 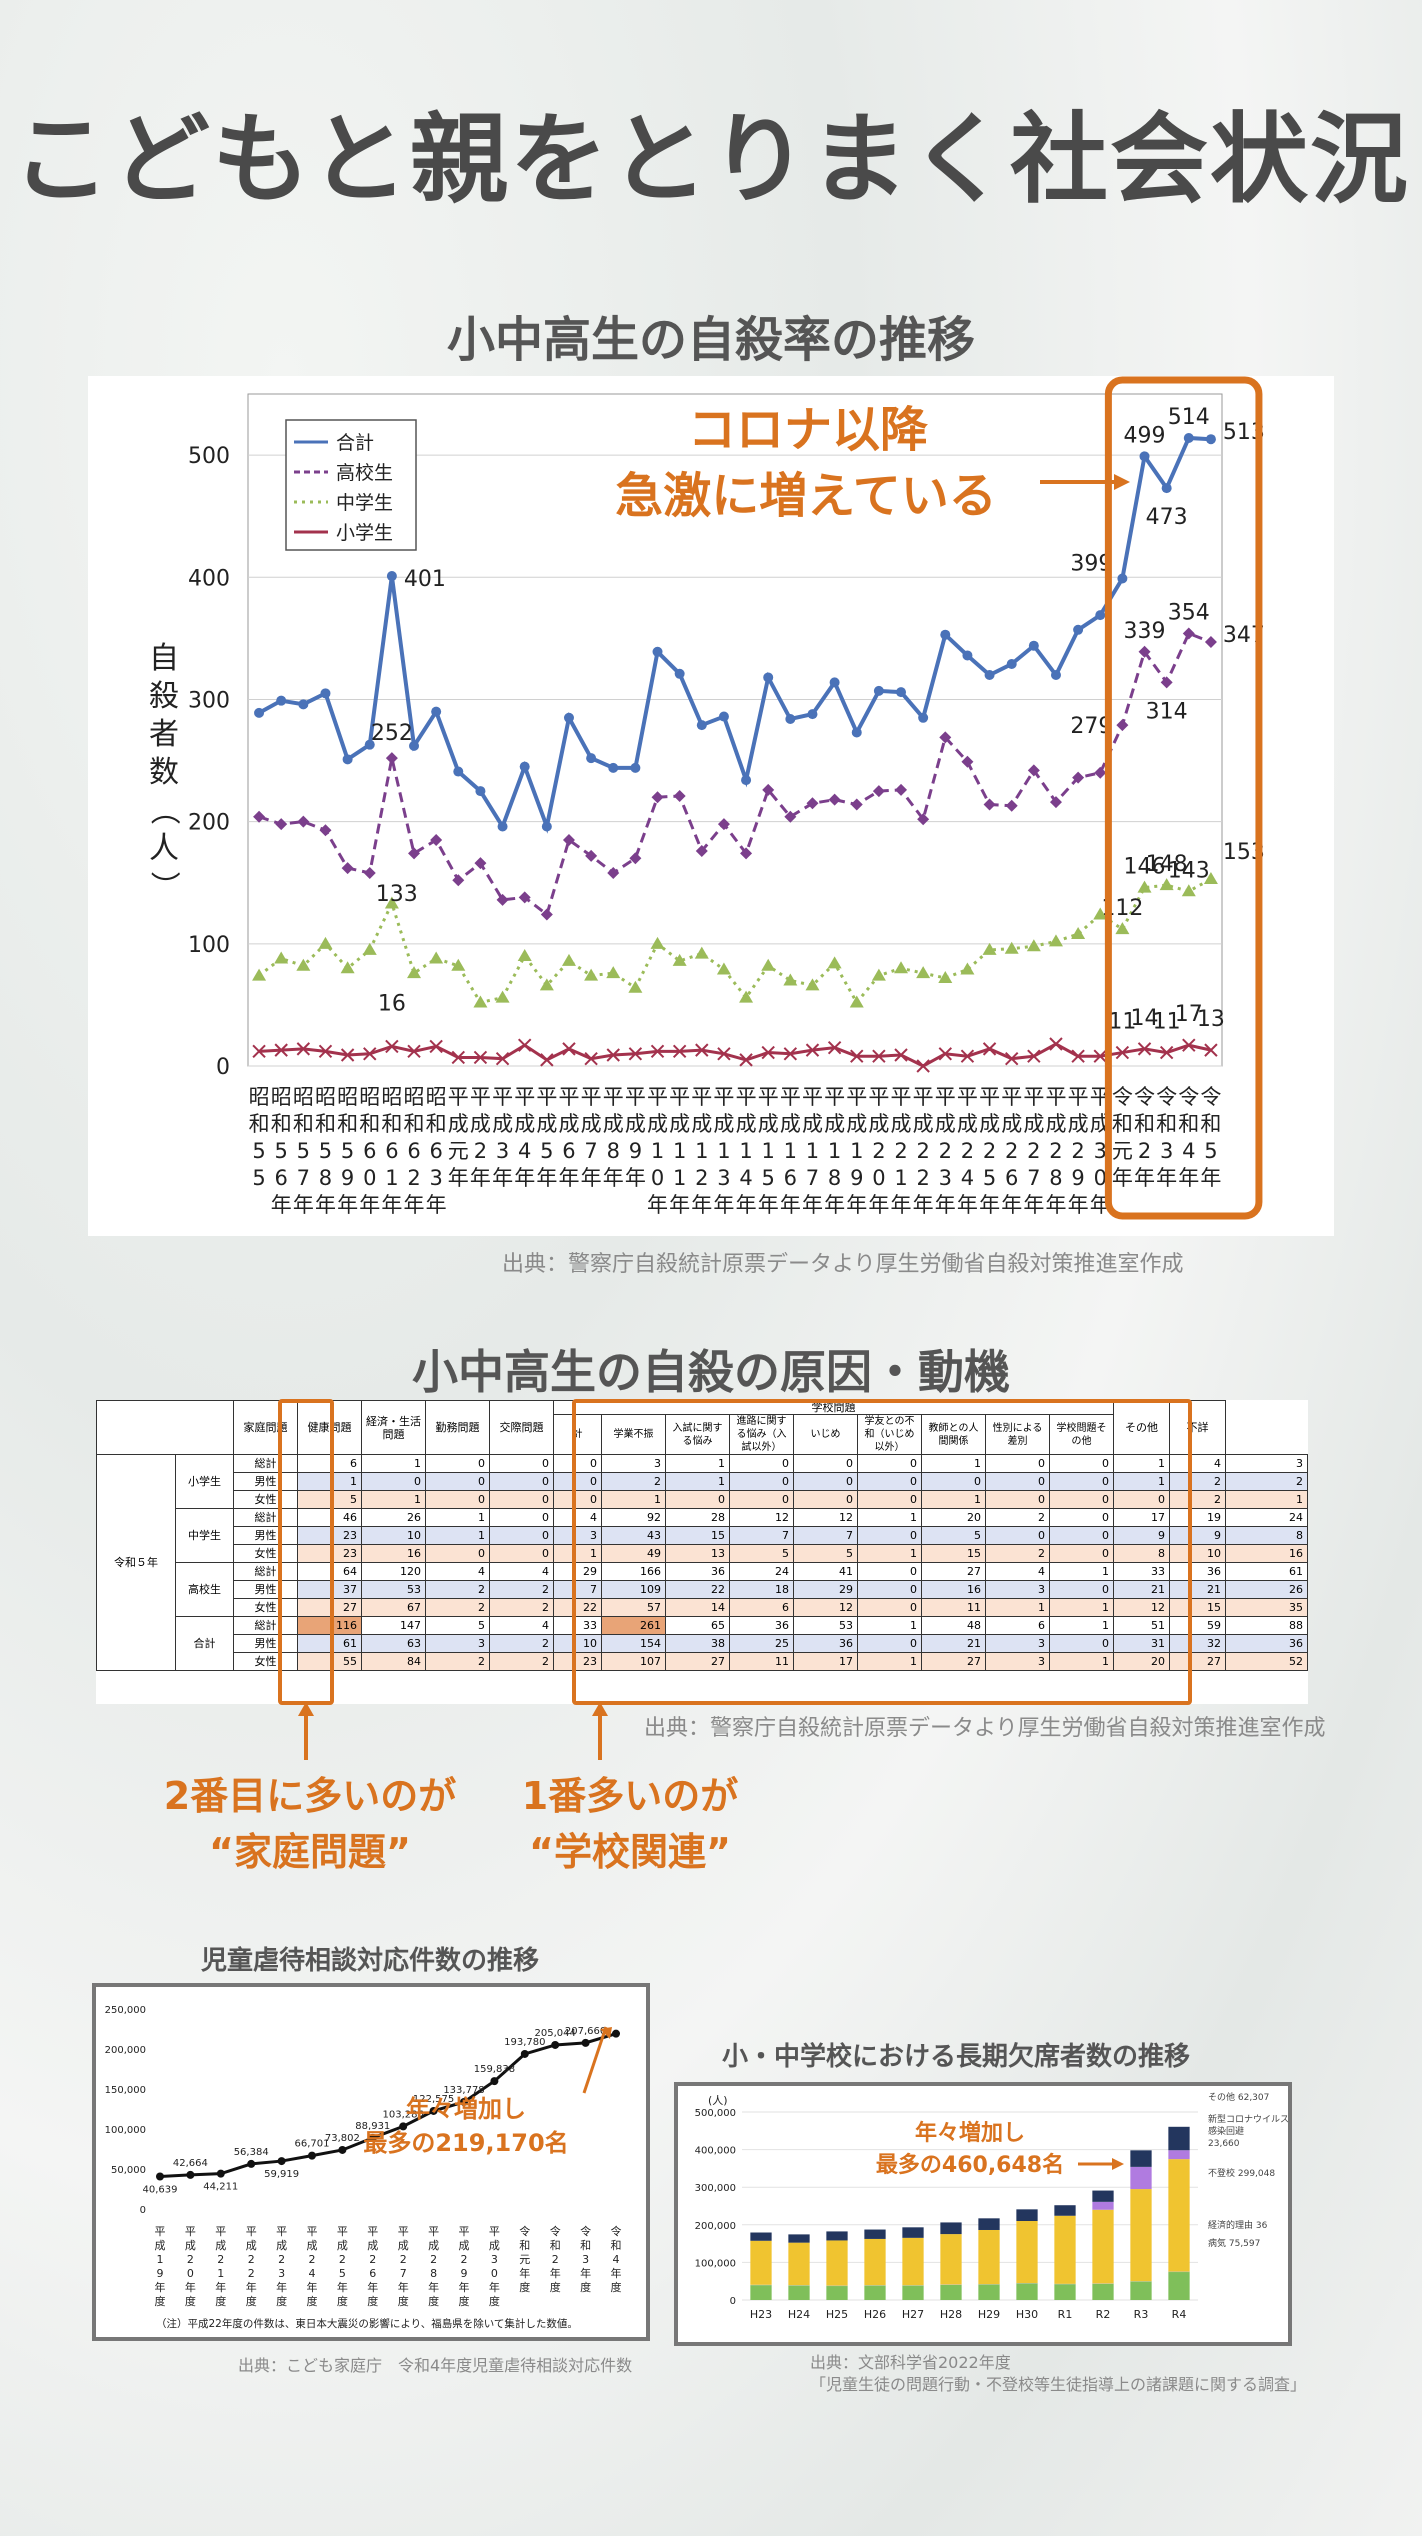 I want to click on y-tick-label: 0, so click(x=223, y=1067).